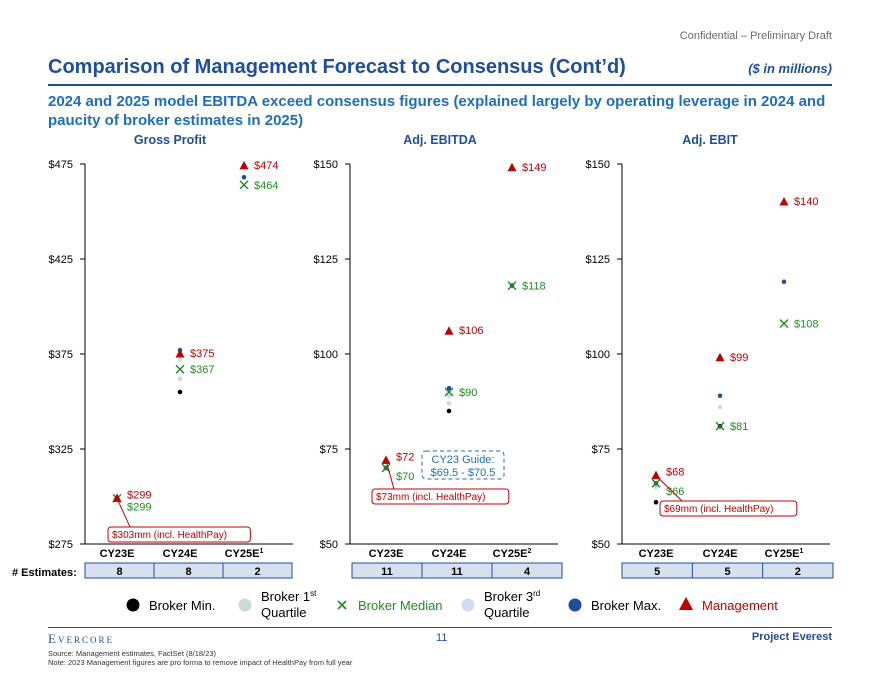 This screenshot has width=880, height=680. What do you see at coordinates (718, 509) in the screenshot?
I see `healthpay-callout-text: $69mm (incl. HealthPay)` at bounding box center [718, 509].